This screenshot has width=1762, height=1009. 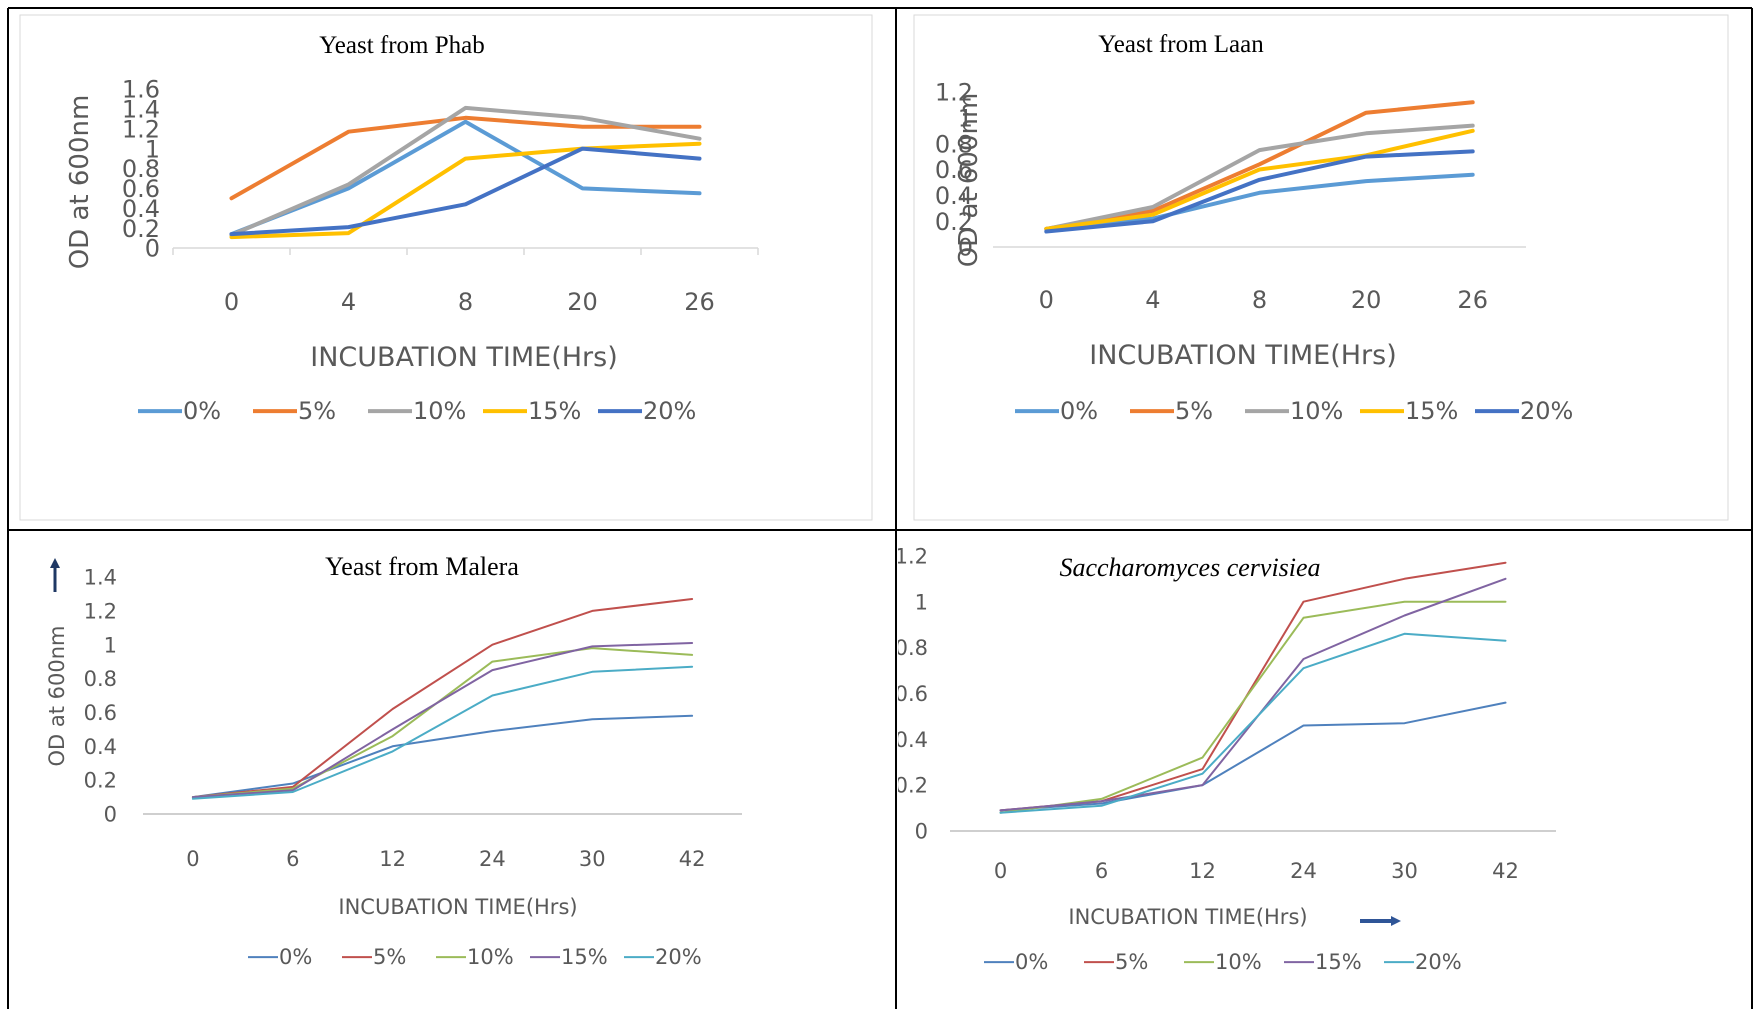 I want to click on chart-title: Yeast from Phab, so click(x=402, y=45).